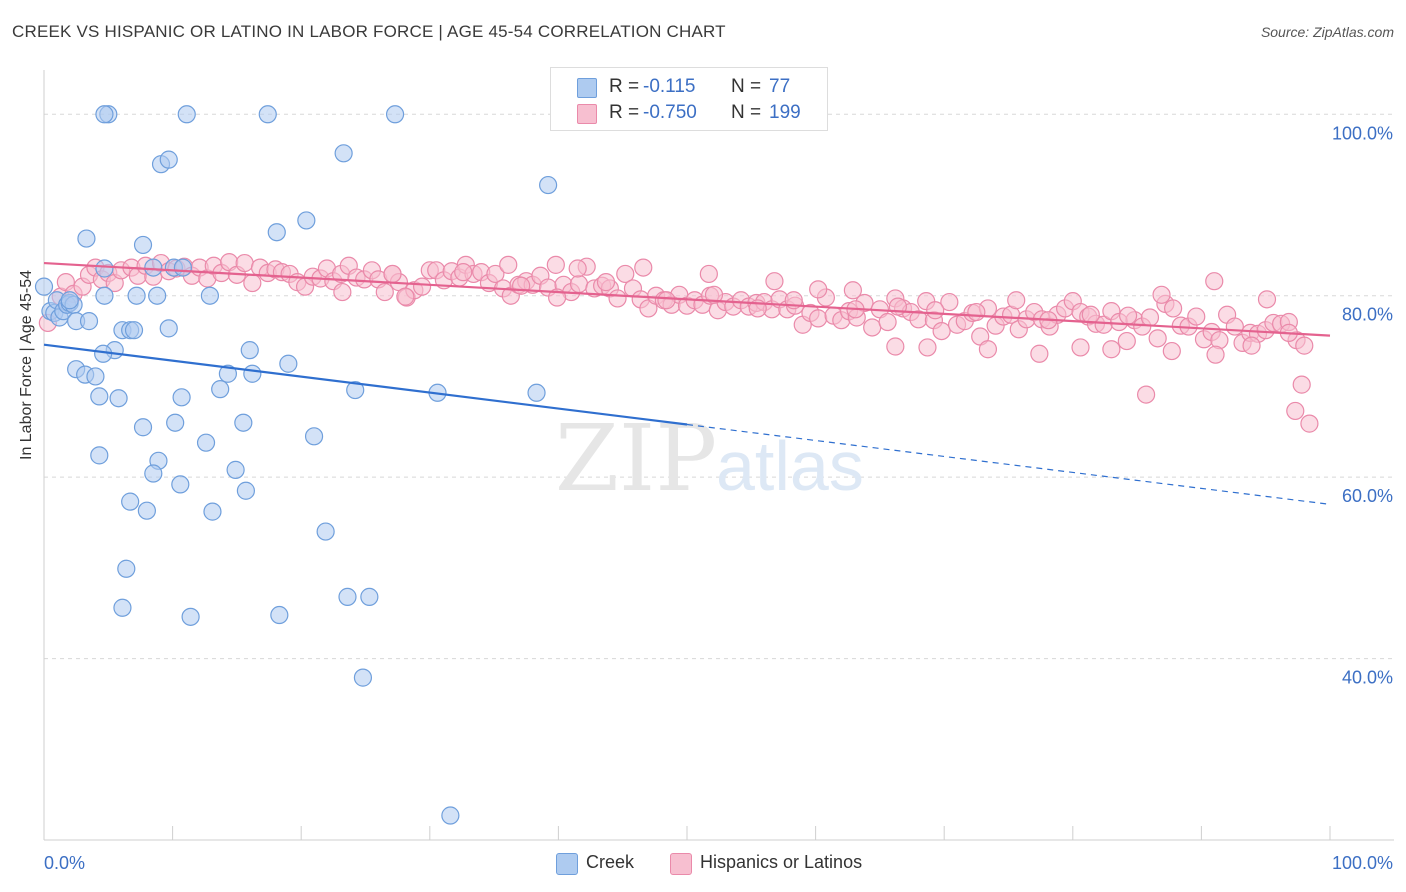 The height and width of the screenshot is (892, 1406). What do you see at coordinates (669, 86) in the screenshot?
I see `r-value: -0.115` at bounding box center [669, 86].